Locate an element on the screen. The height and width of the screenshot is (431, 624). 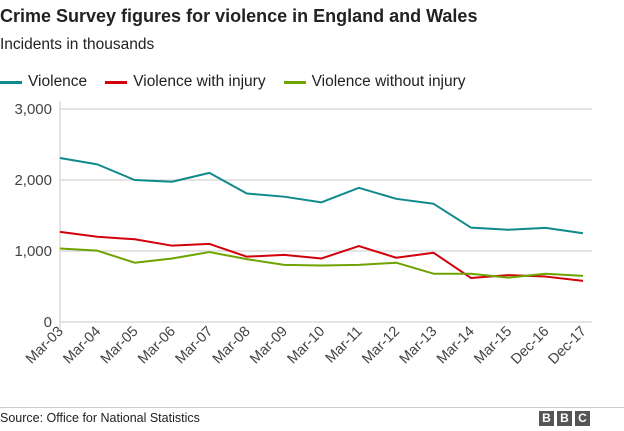
y-tick-label: 3,000 is located at coordinates (33, 109).